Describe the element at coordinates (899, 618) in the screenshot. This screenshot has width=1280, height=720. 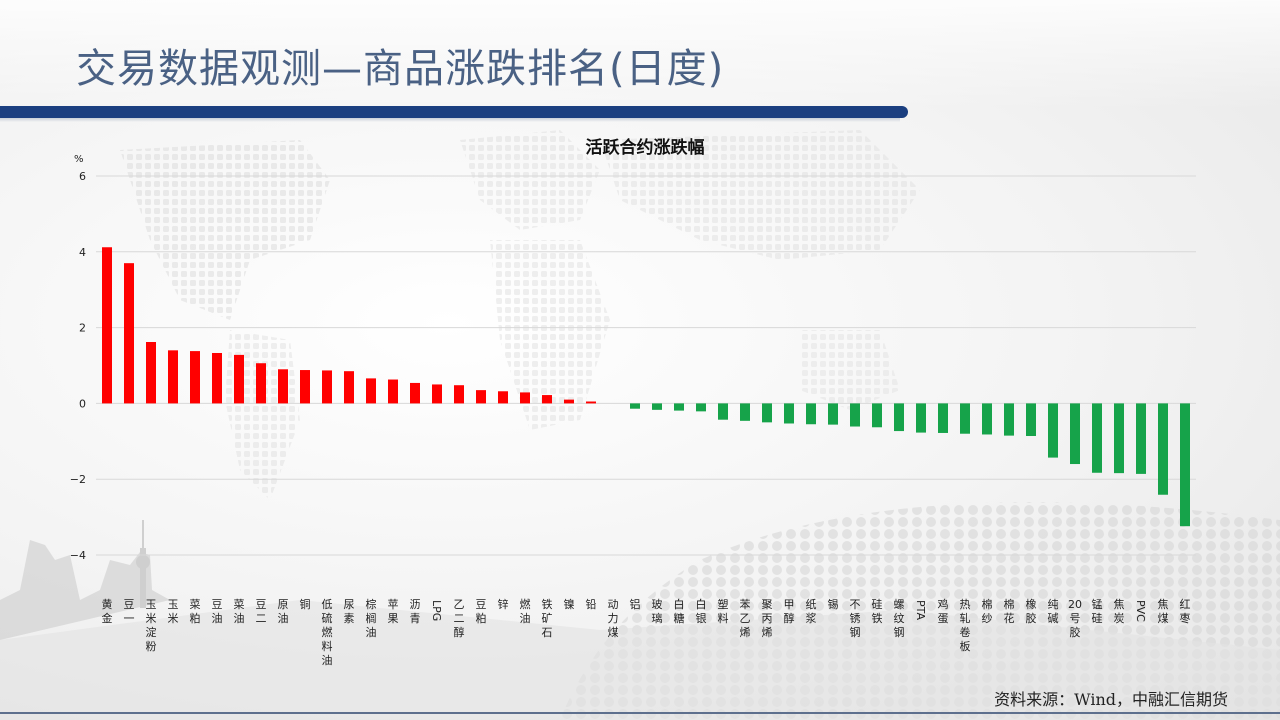
I see `x-tick-label: 螺纹钢` at that location.